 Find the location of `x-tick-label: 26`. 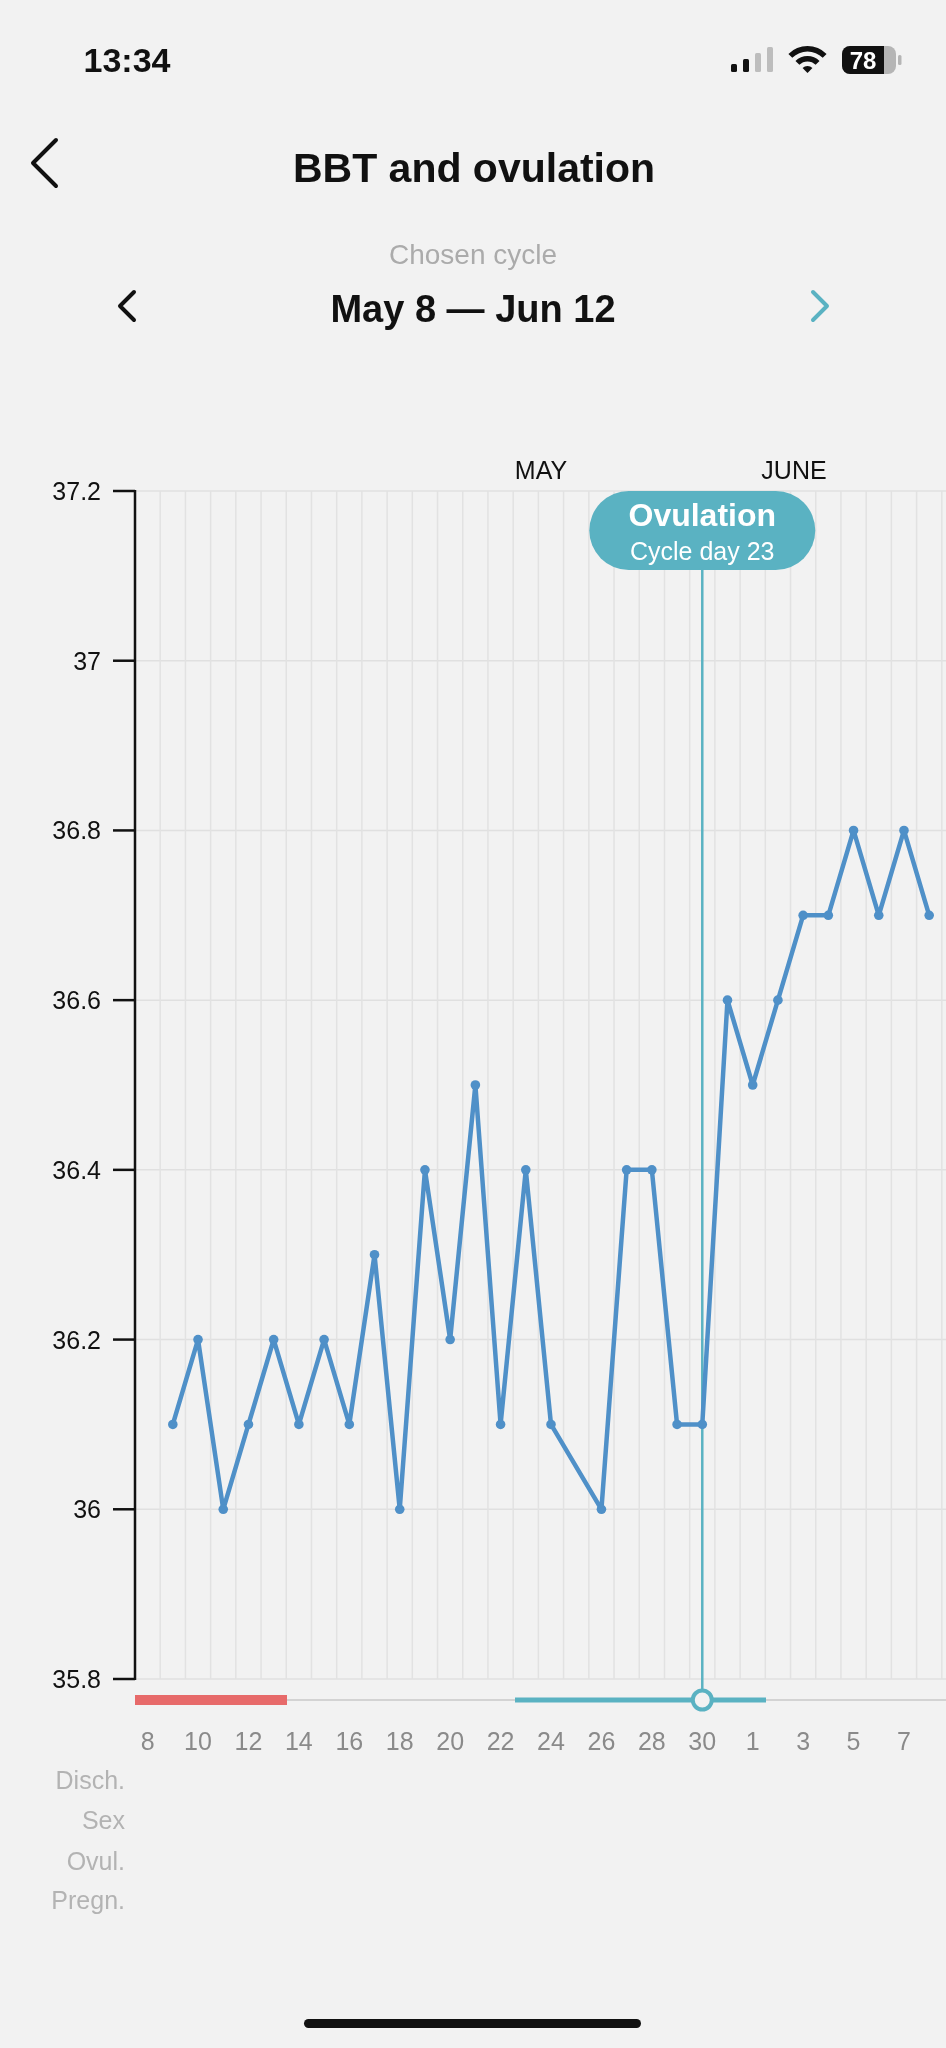

x-tick-label: 26 is located at coordinates (601, 1741).